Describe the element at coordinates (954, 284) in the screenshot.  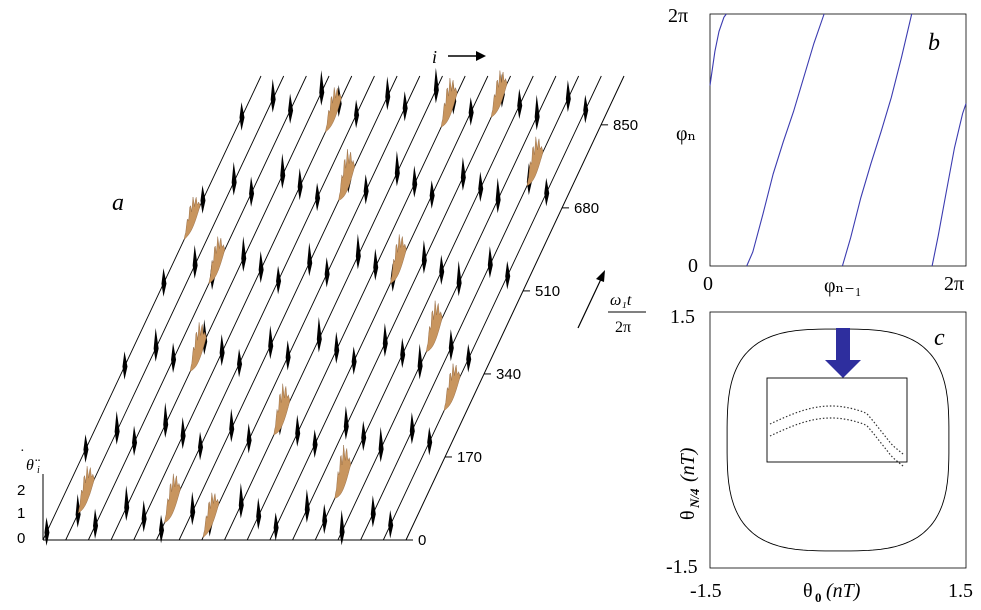
I see `x-tick-label: 2π` at that location.